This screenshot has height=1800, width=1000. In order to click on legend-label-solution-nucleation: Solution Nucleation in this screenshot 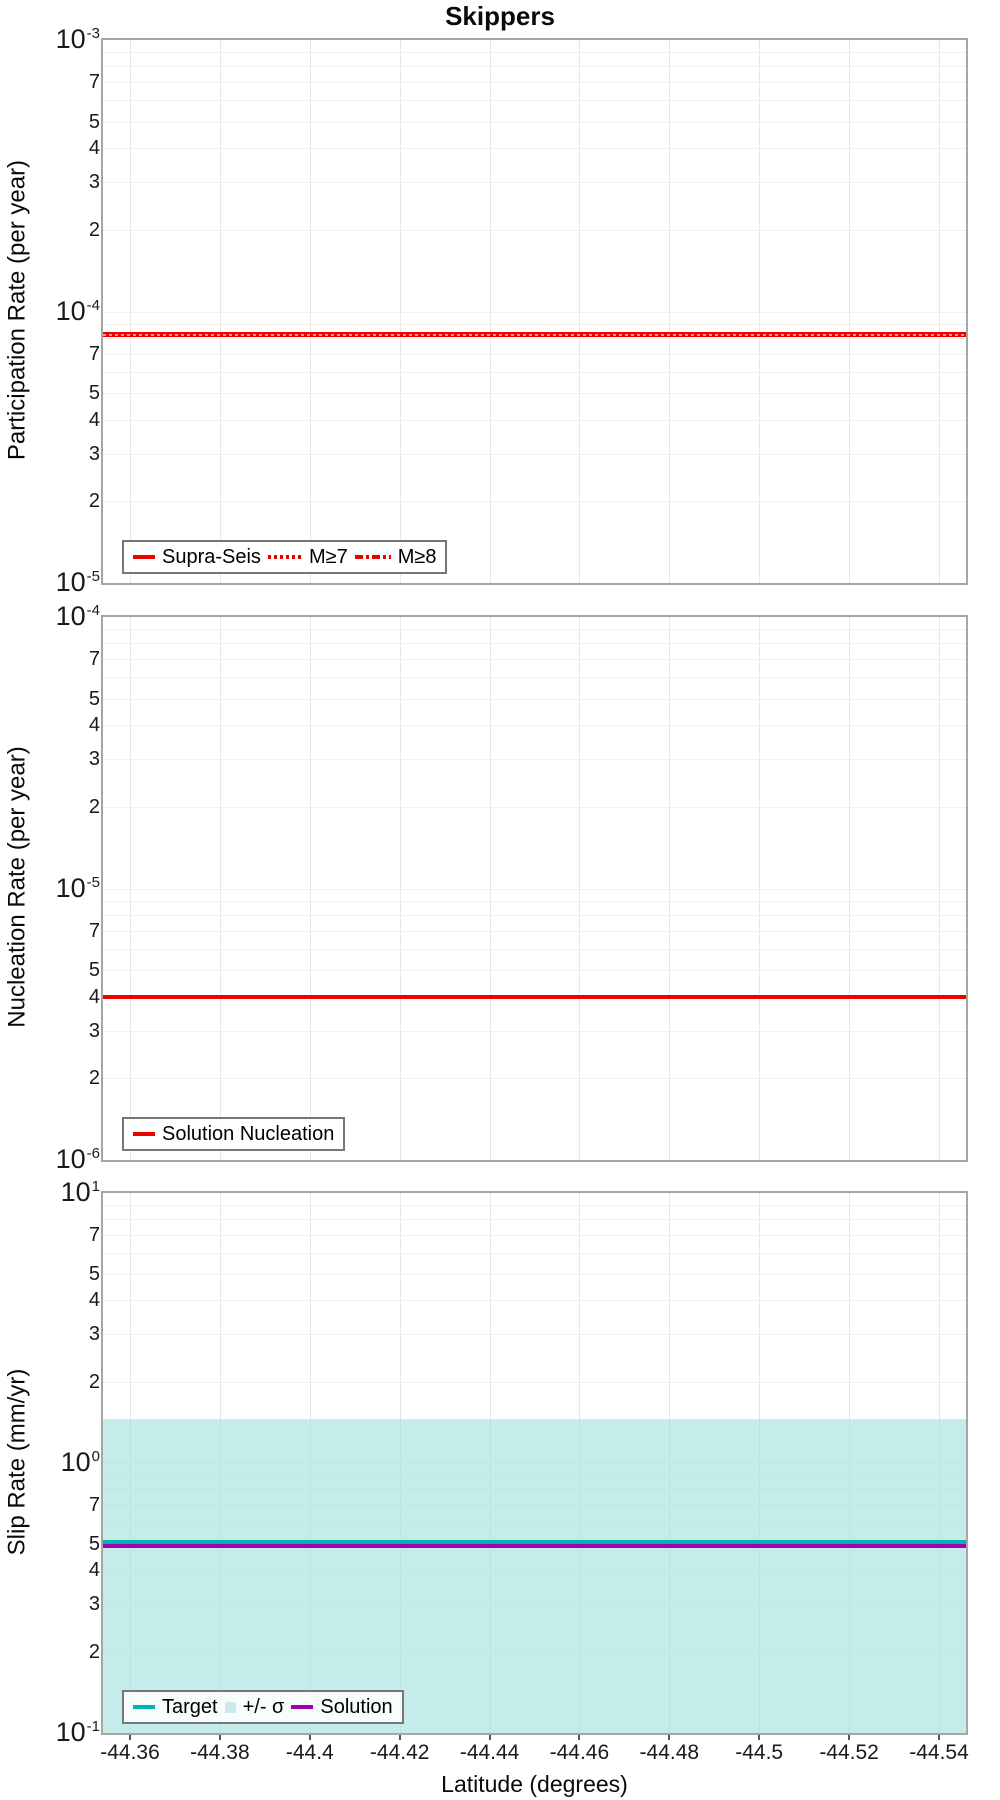, I will do `click(248, 1134)`.